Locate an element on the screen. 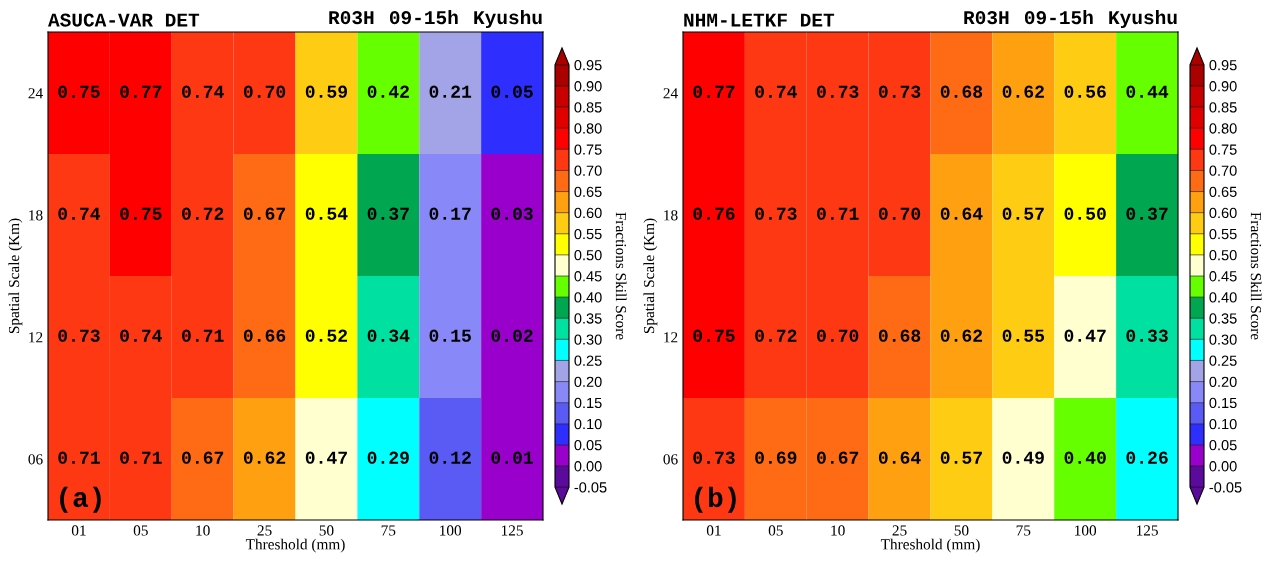 Image resolution: width=1265 pixels, height=561 pixels. color-bar-label: 0.95 is located at coordinates (1223, 65).